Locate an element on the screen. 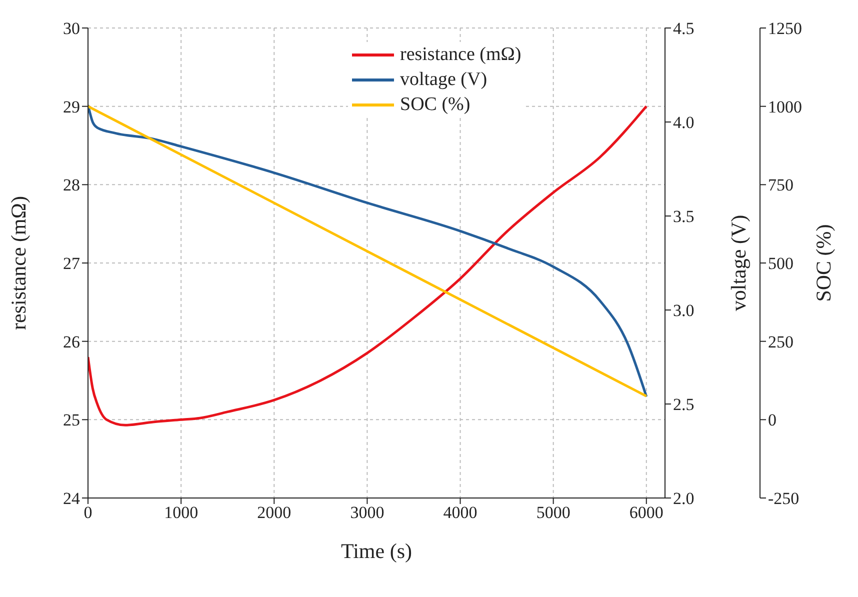 This screenshot has height=597, width=858. legend-label: SOC (%) is located at coordinates (435, 105).